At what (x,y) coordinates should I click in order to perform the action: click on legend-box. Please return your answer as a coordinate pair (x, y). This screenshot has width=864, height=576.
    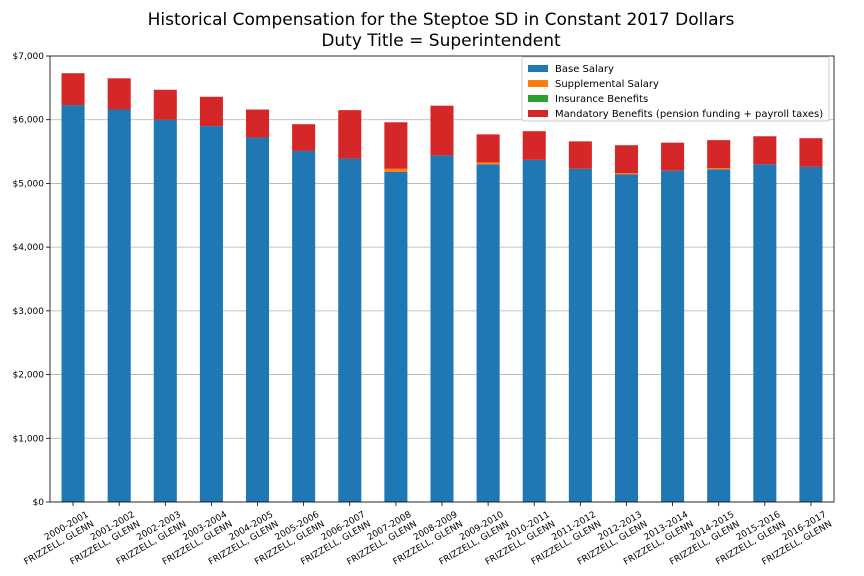
    Looking at the image, I should click on (675, 89).